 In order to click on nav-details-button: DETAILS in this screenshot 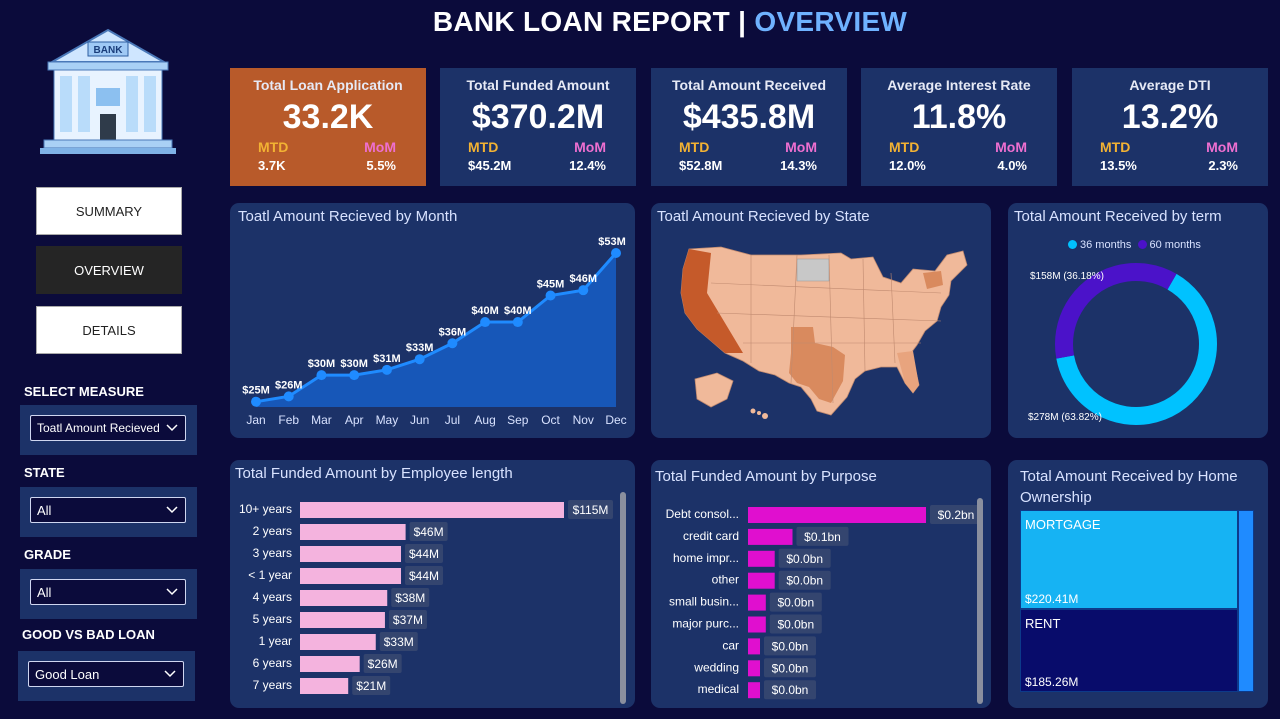, I will do `click(109, 330)`.